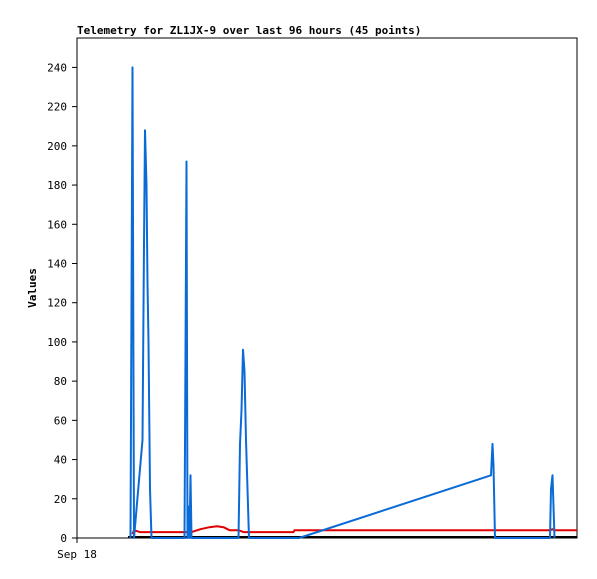 This screenshot has width=597, height=579. I want to click on y-axis-ticks: 0 20 40 60 80 100 120 140 160 180 200 220 240, so click(62, 303).